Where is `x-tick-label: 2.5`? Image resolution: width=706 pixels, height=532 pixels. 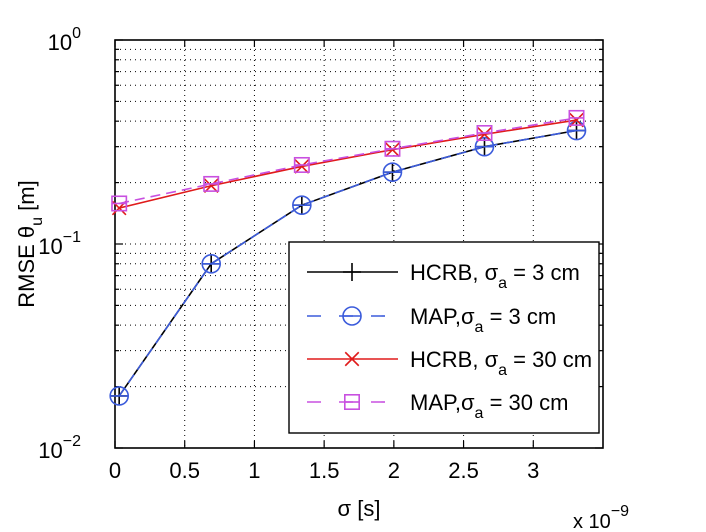 x-tick-label: 2.5 is located at coordinates (463, 470).